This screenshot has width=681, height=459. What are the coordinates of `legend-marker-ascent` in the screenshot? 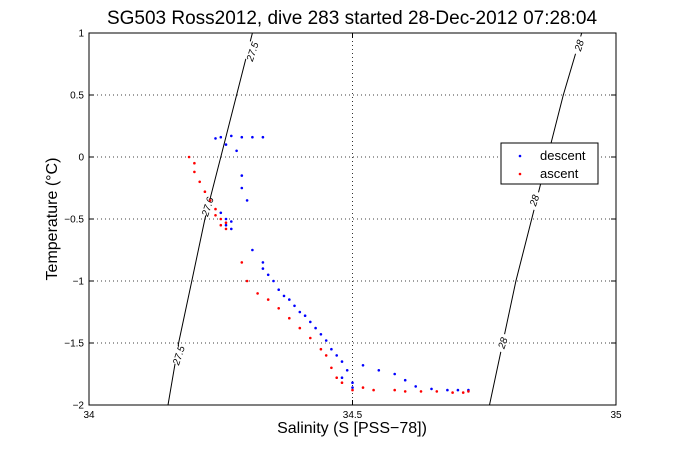 It's located at (520, 174).